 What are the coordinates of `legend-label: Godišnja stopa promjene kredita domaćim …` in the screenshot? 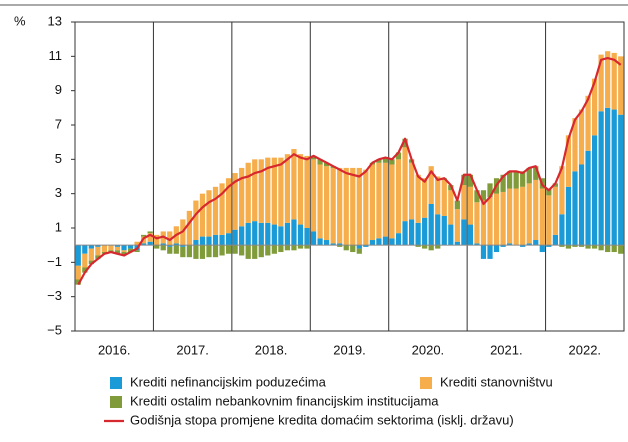 It's located at (322, 419).